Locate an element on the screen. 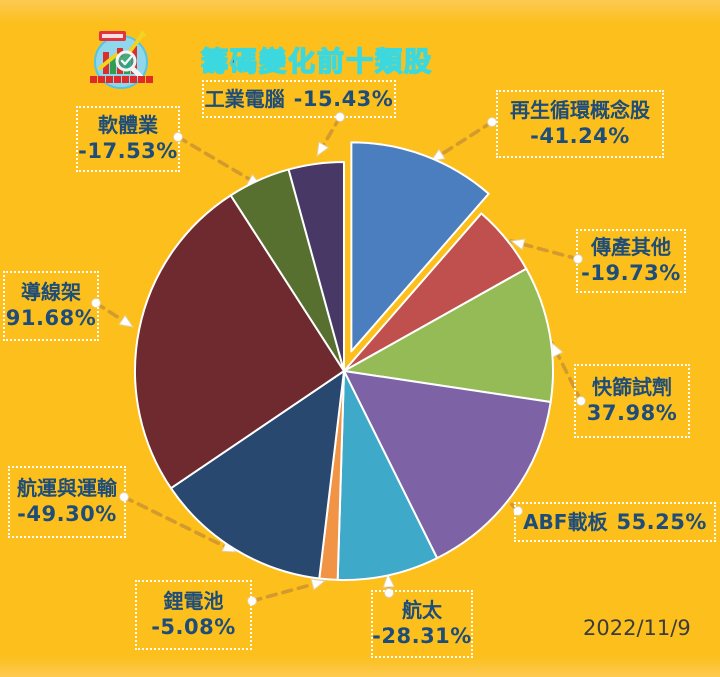 The width and height of the screenshot is (720, 677). callout-traditional-others: 傳產其他 -19.73% is located at coordinates (631, 261).